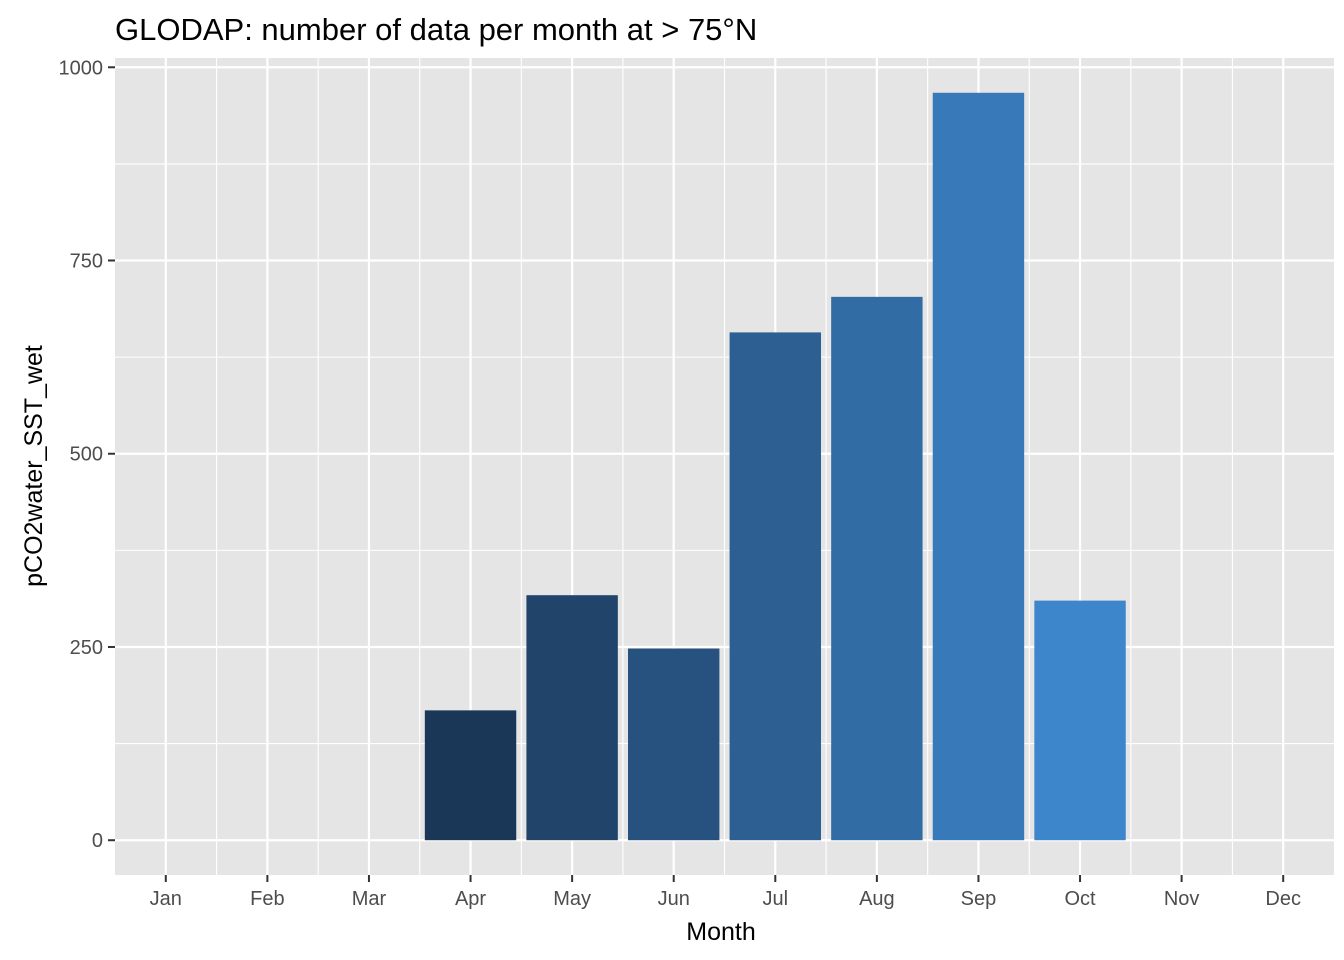 This screenshot has height=960, width=1344. What do you see at coordinates (572, 899) in the screenshot?
I see `x-tick-label: May` at bounding box center [572, 899].